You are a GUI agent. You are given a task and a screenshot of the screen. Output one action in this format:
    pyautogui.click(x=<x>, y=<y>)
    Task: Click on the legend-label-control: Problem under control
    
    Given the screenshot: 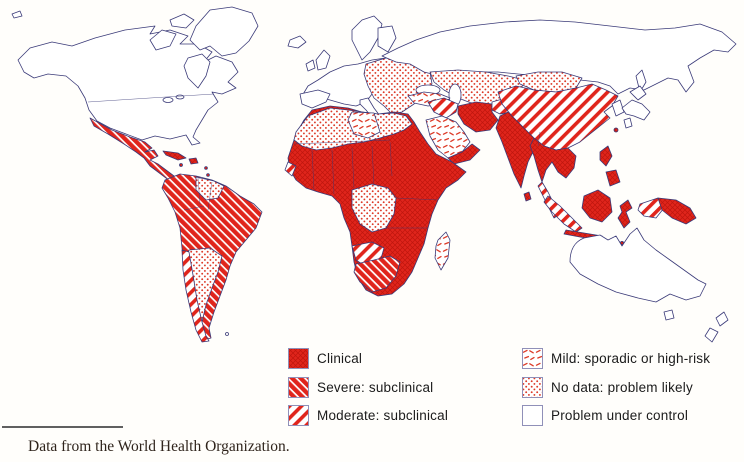 What is the action you would take?
    pyautogui.click(x=620, y=415)
    